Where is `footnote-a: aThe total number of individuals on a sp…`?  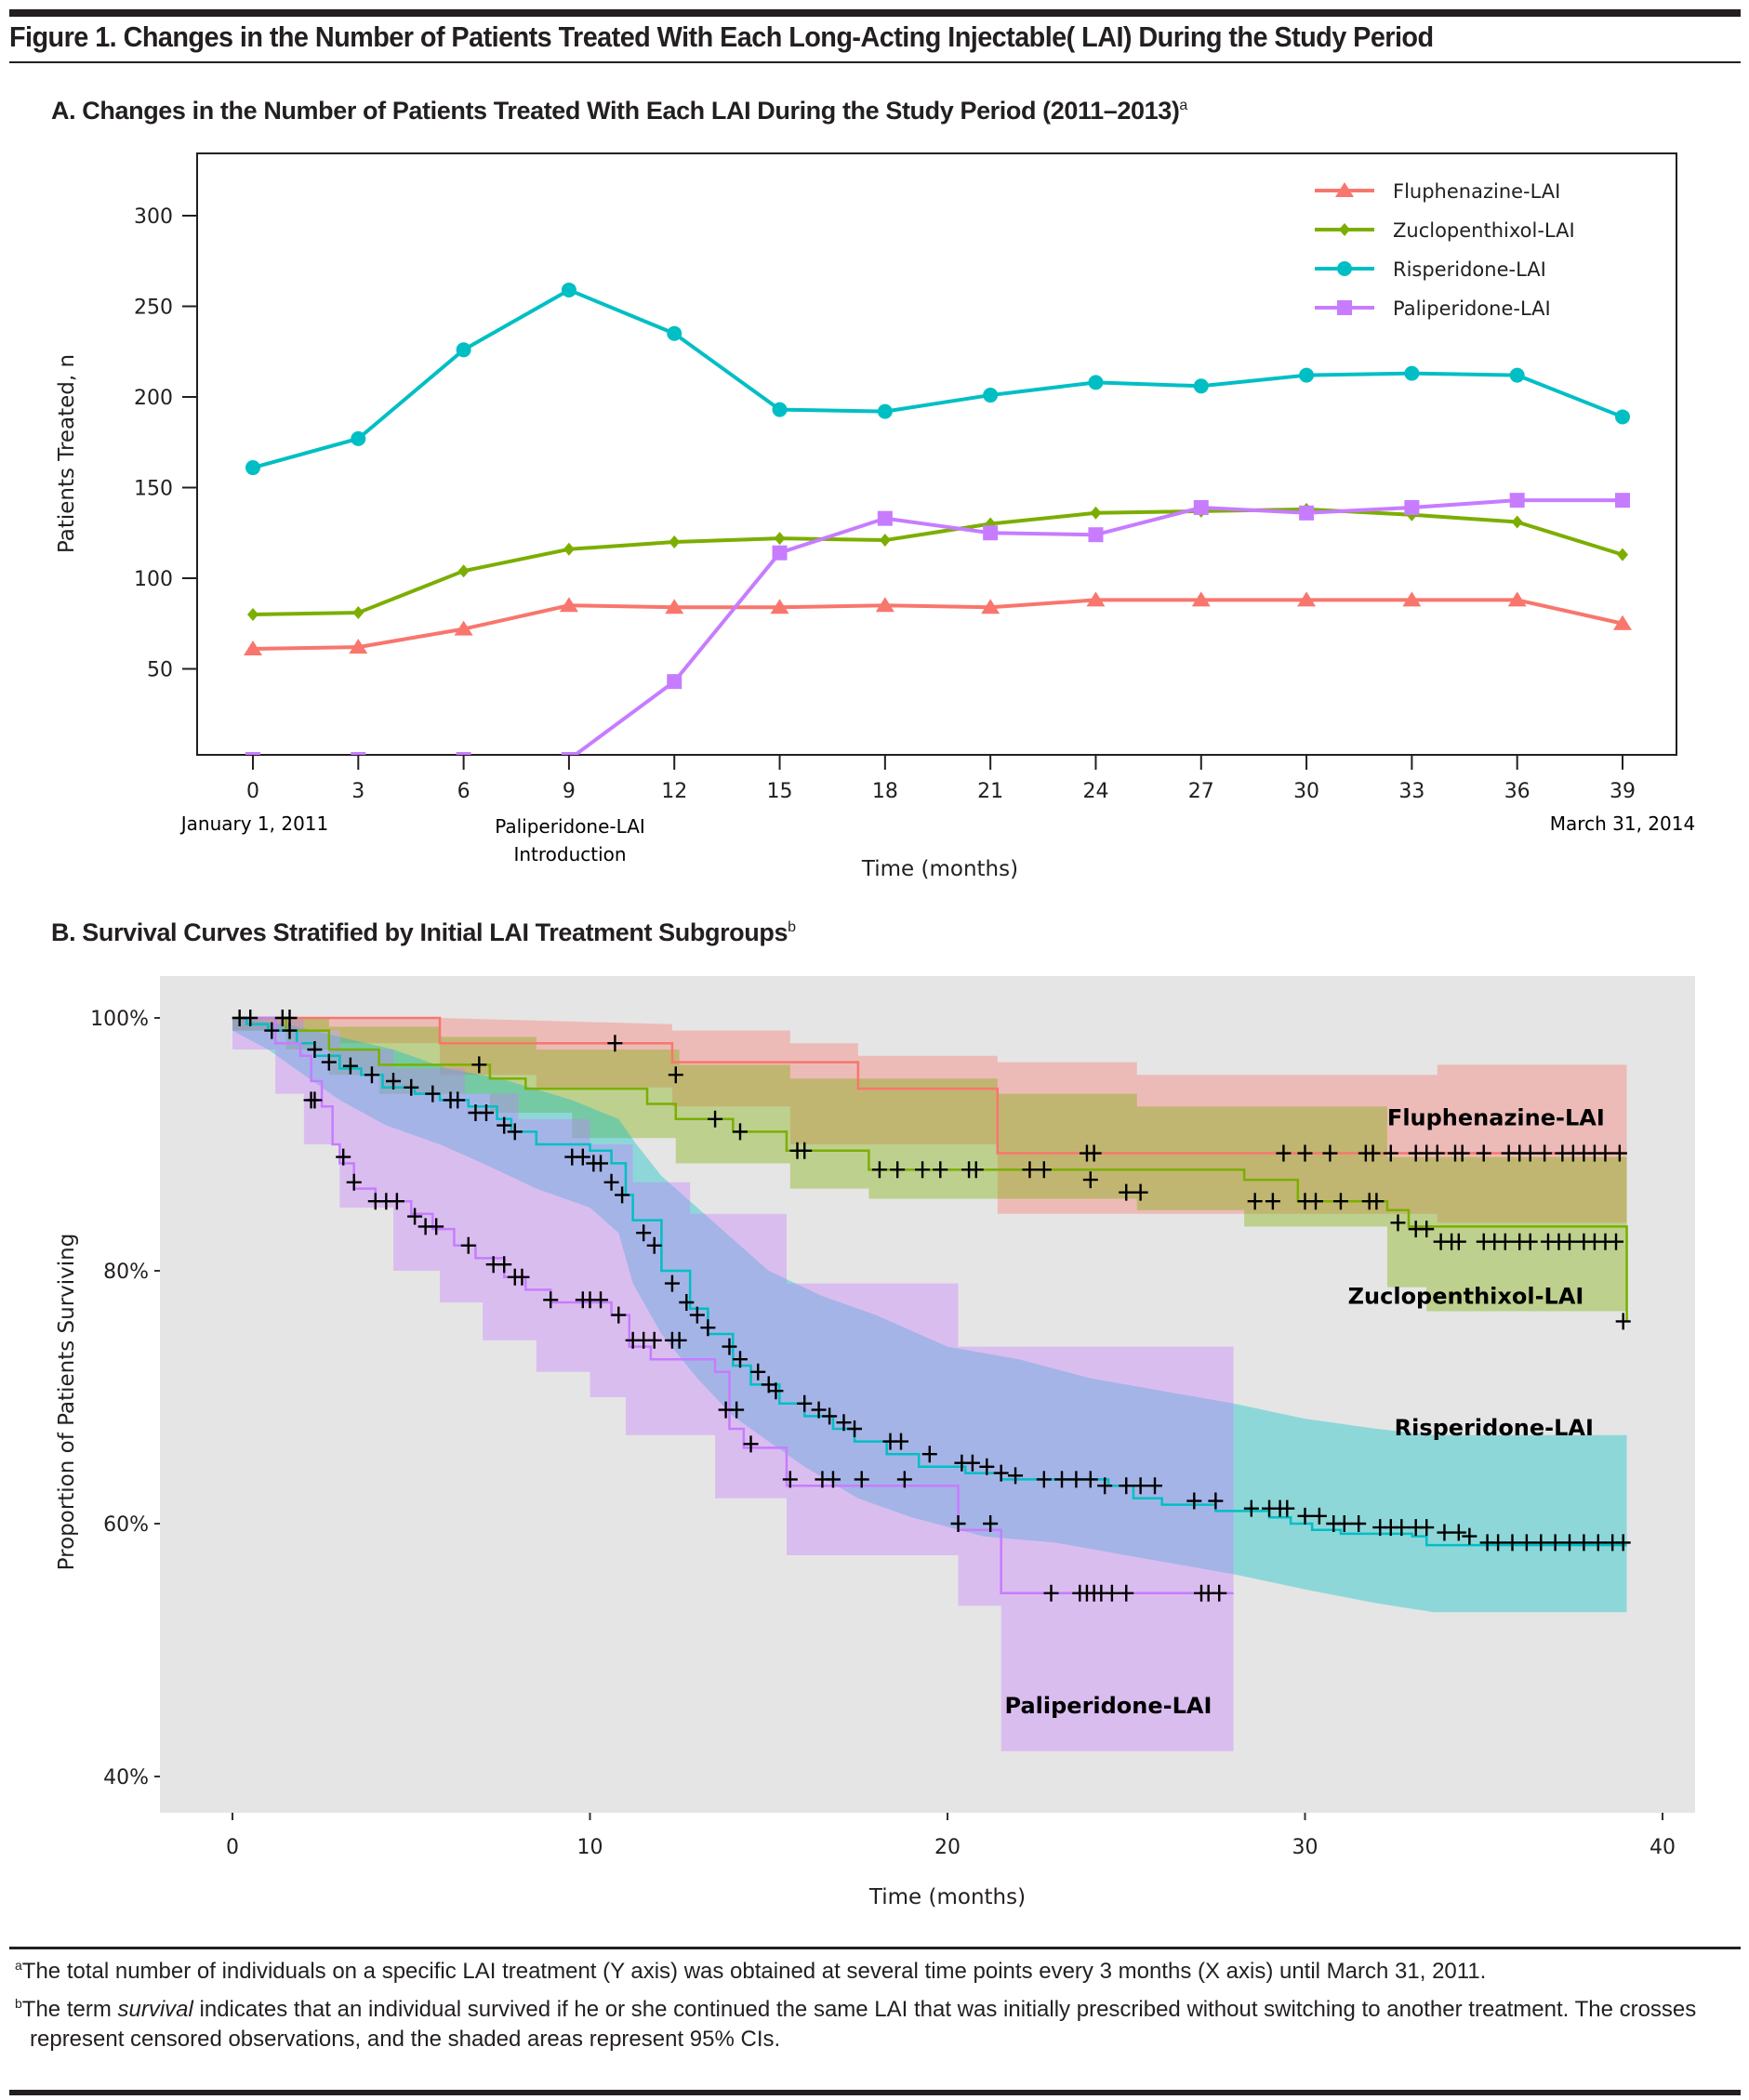
footnote-a: aThe total number of individuals on a sp… is located at coordinates (874, 1968).